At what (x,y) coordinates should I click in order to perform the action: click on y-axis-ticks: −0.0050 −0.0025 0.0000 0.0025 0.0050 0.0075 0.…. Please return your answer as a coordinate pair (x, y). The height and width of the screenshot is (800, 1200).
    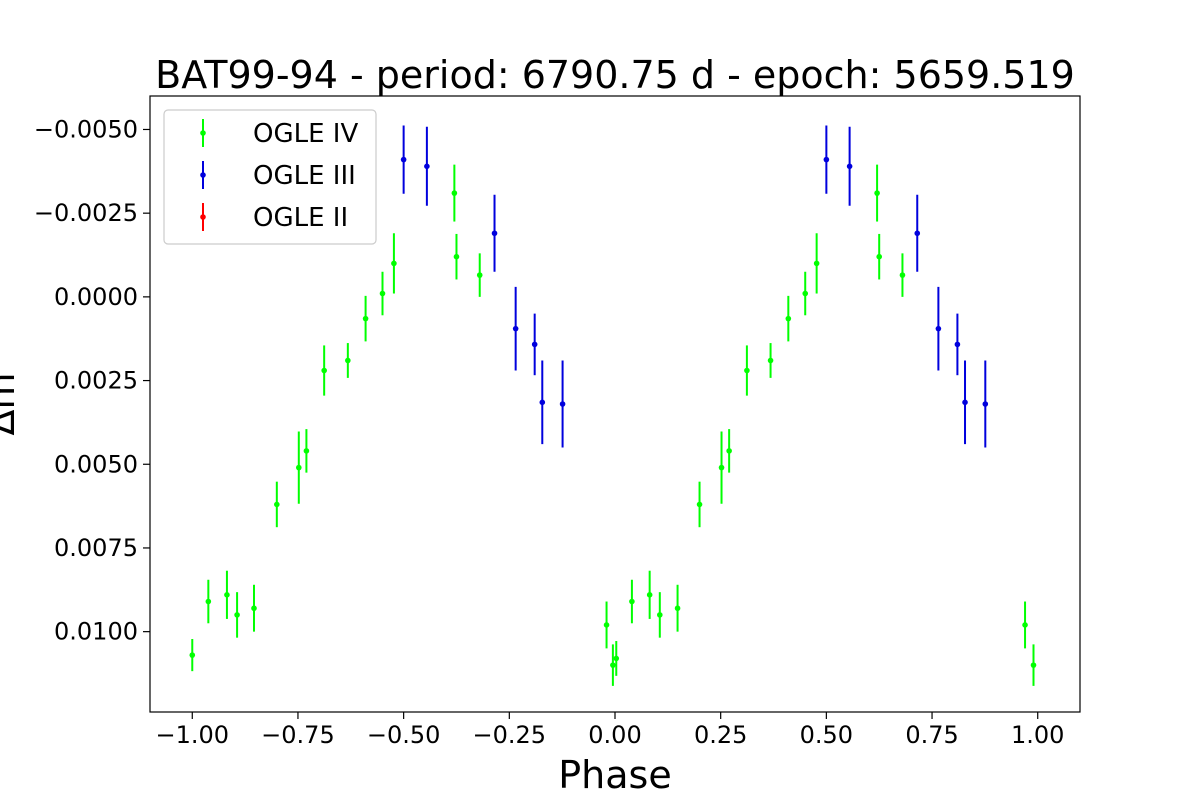
    Looking at the image, I should click on (92, 380).